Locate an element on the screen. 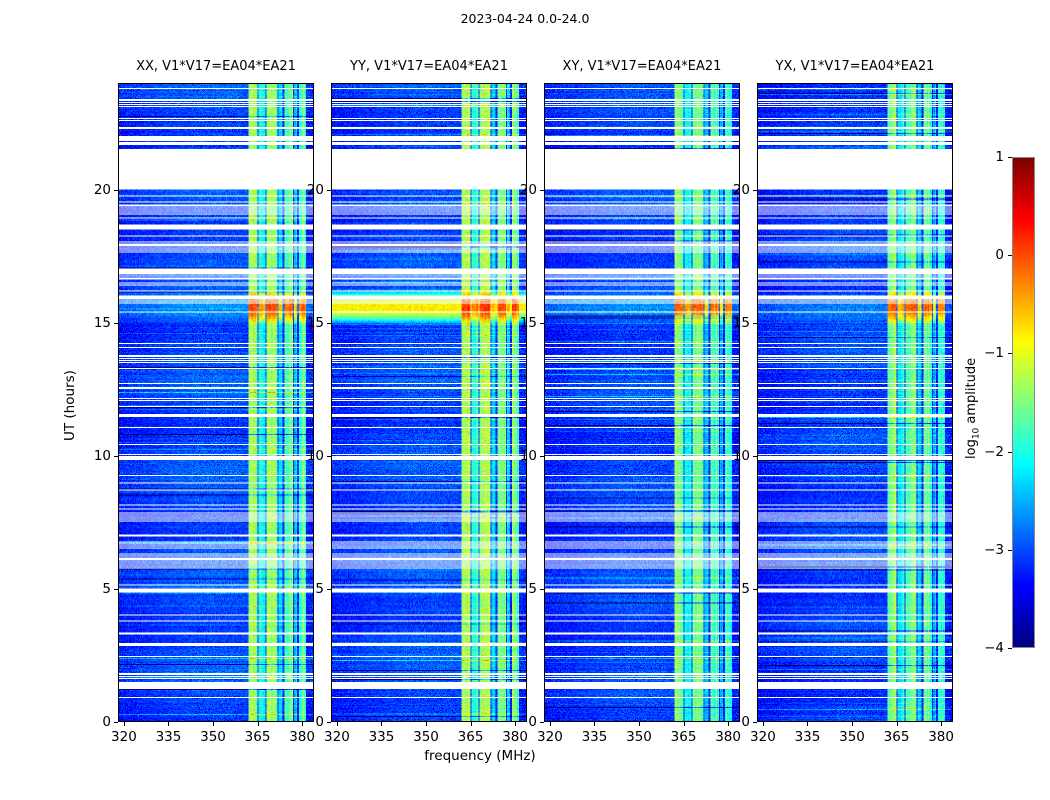 This screenshot has height=800, width=1050. panel-title-yx: YX, V1*V17=EA04*EA21 is located at coordinates (855, 66).